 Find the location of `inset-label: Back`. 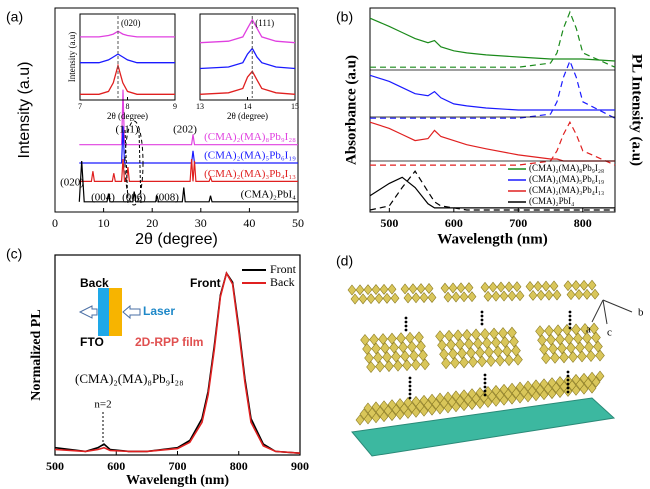

inset-label: Back is located at coordinates (94, 283).